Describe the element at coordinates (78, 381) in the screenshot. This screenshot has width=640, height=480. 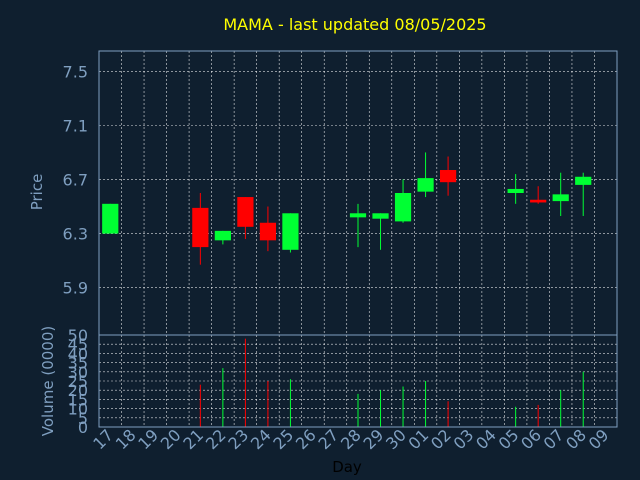
I see `volume-tick-label: 25` at that location.